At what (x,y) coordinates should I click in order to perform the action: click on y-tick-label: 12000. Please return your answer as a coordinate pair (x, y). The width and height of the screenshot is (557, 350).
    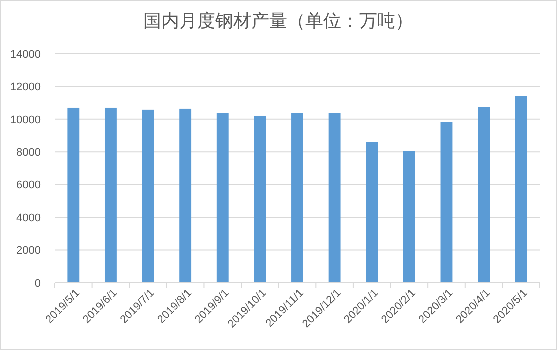
    Looking at the image, I should click on (25, 88).